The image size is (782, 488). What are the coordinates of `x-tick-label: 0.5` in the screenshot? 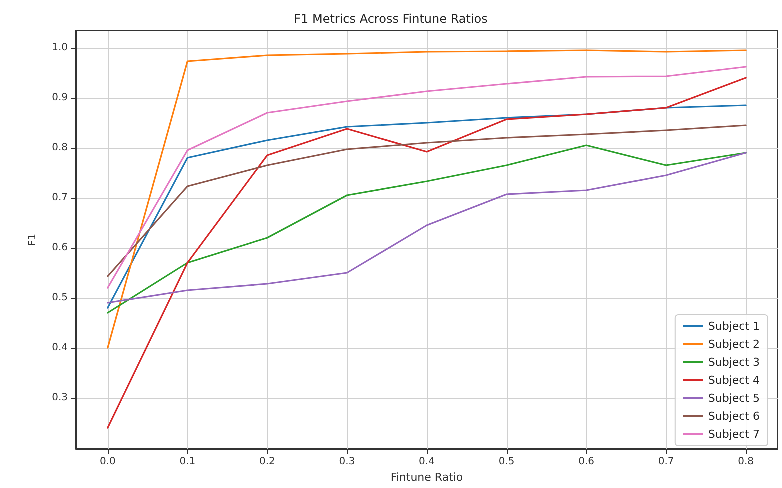 It's located at (506, 462).